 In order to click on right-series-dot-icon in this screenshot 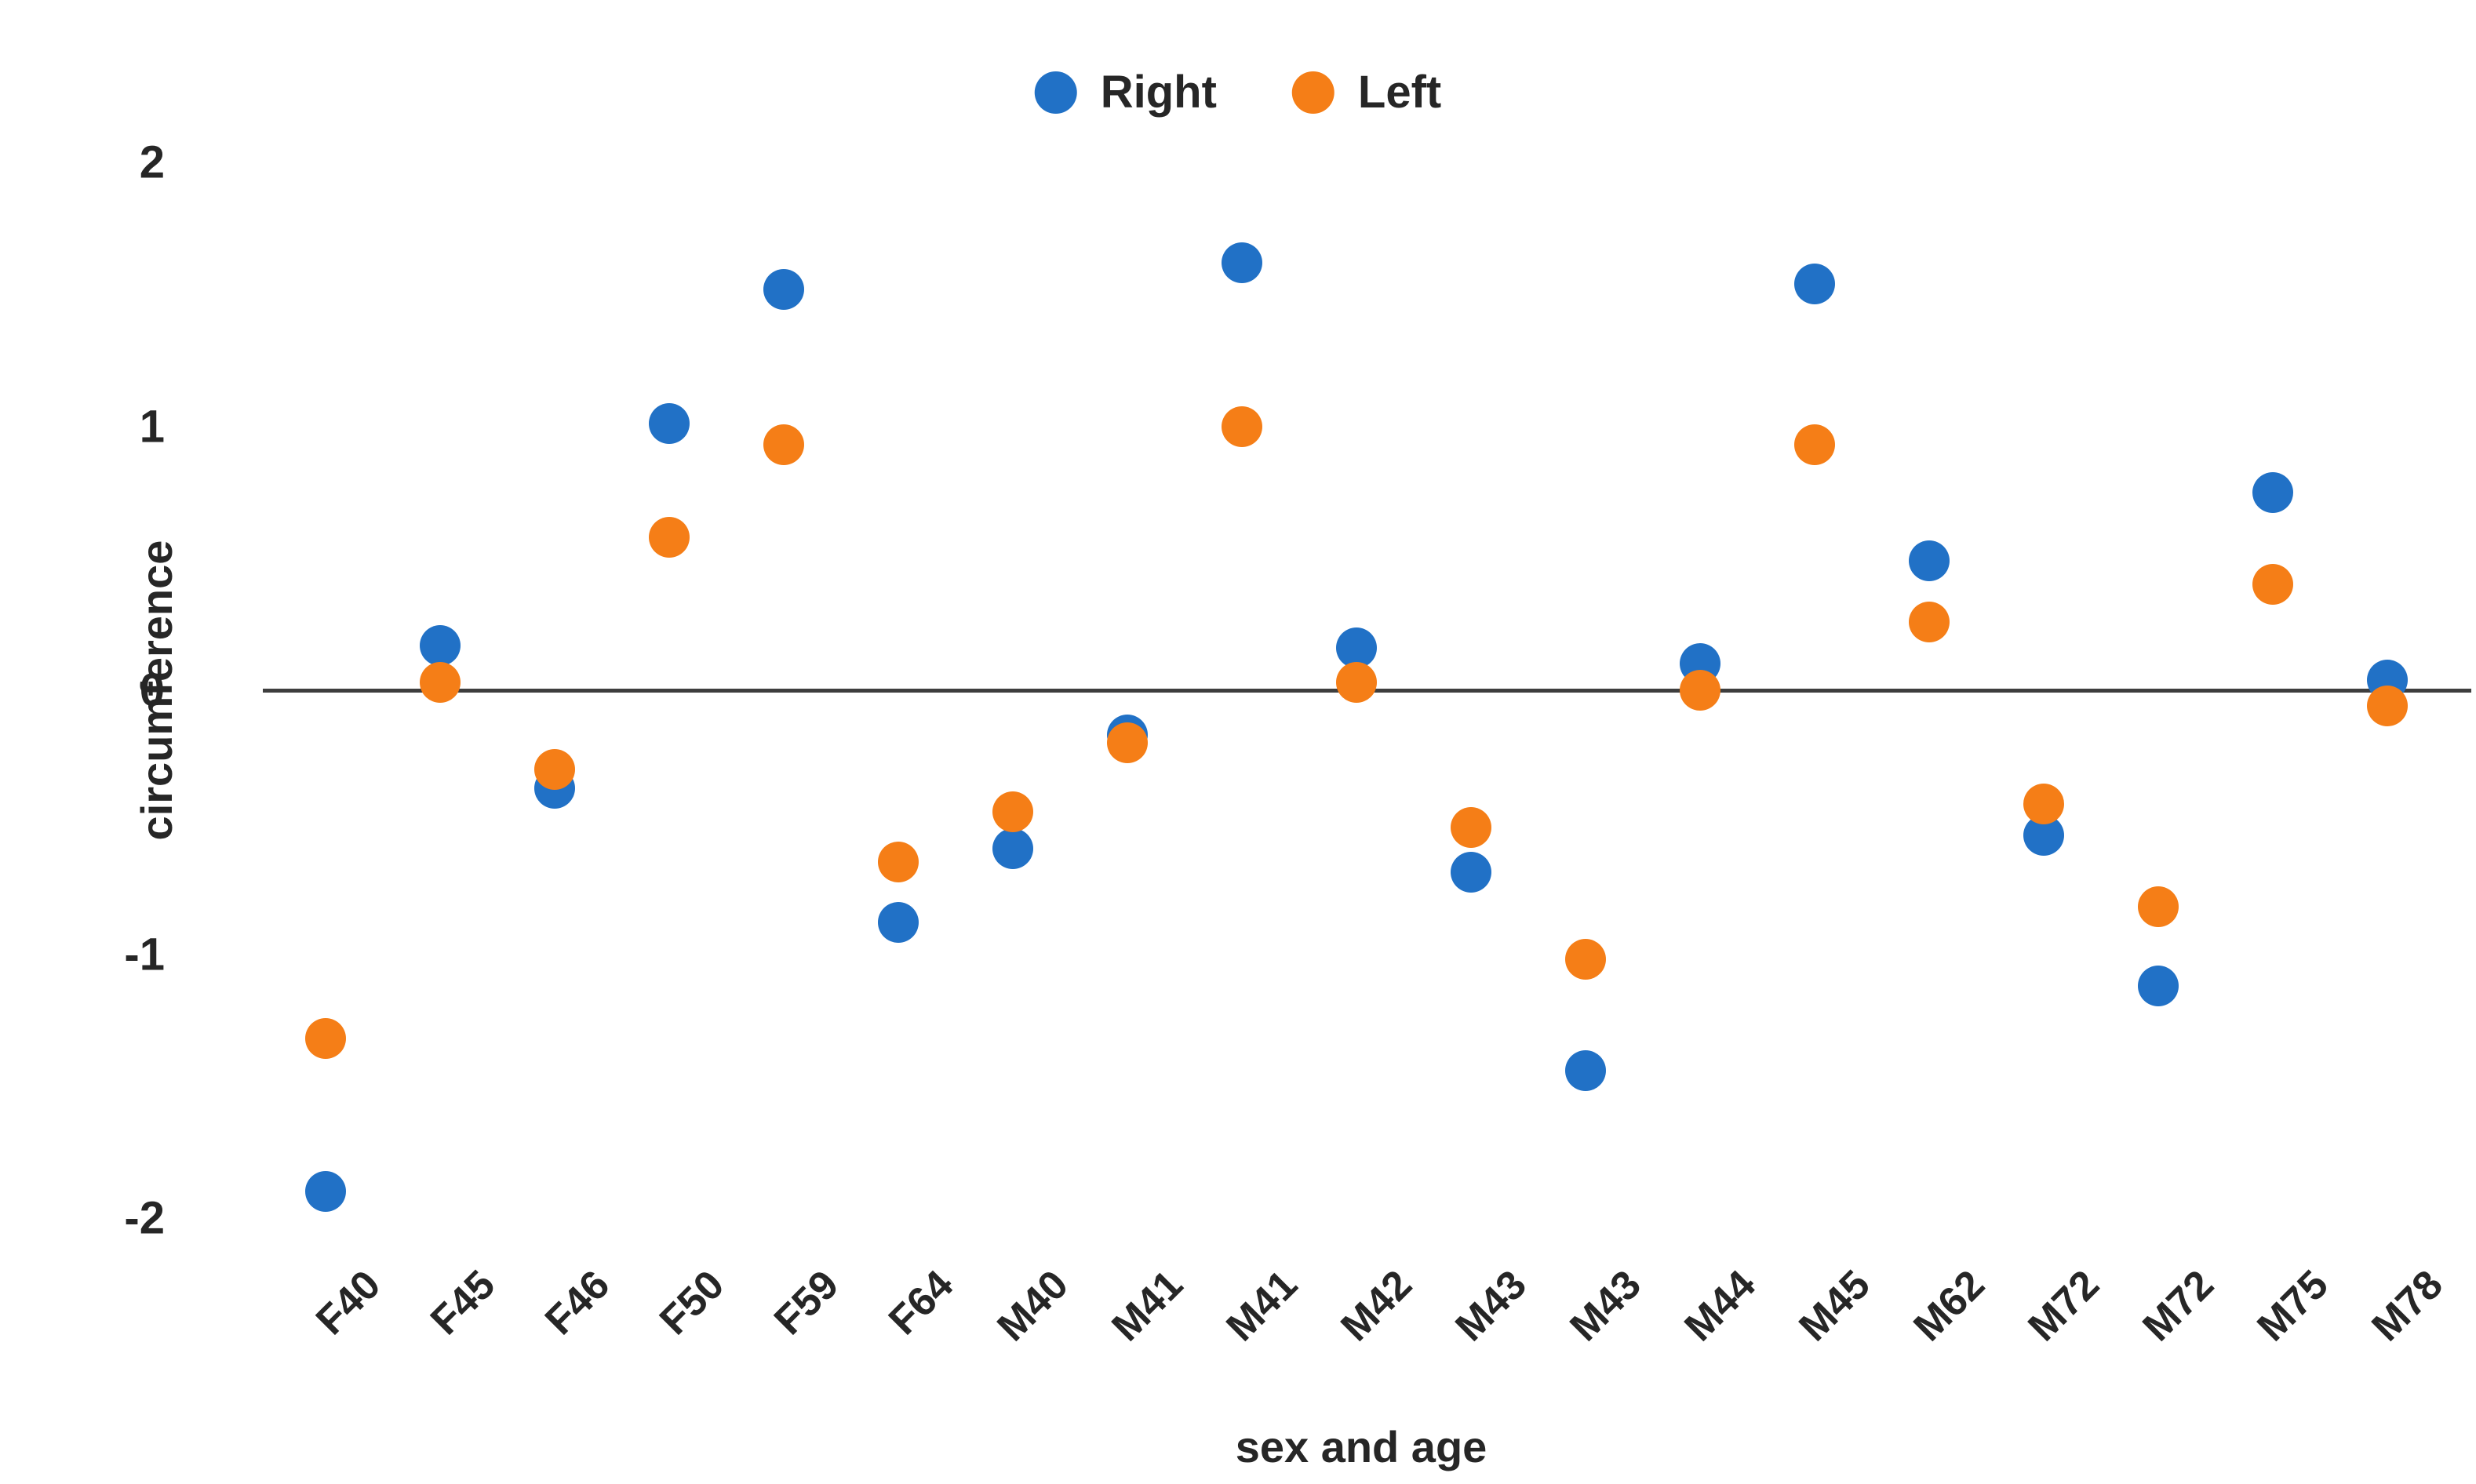, I will do `click(1055, 92)`.